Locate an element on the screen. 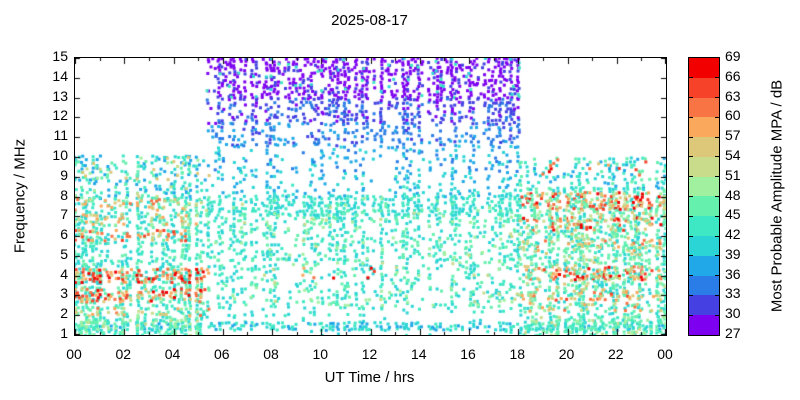 Image resolution: width=800 pixels, height=400 pixels. colorbar-tick-label: 60 is located at coordinates (733, 115).